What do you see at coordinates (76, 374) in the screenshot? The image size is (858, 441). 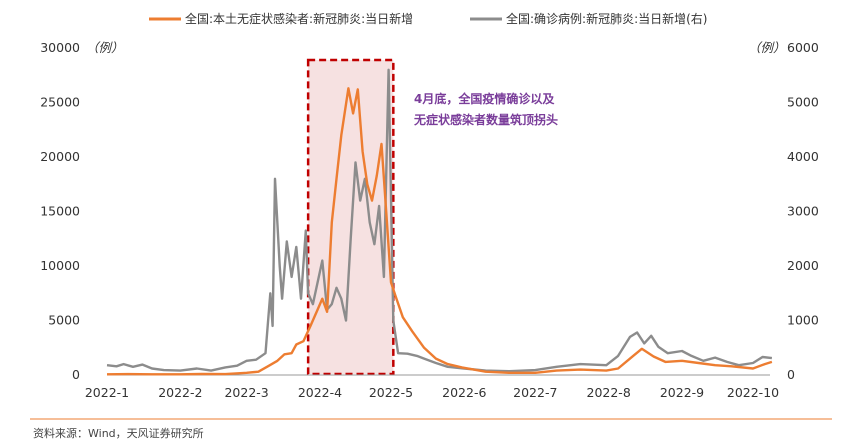 I see `left-tick-label: 0` at bounding box center [76, 374].